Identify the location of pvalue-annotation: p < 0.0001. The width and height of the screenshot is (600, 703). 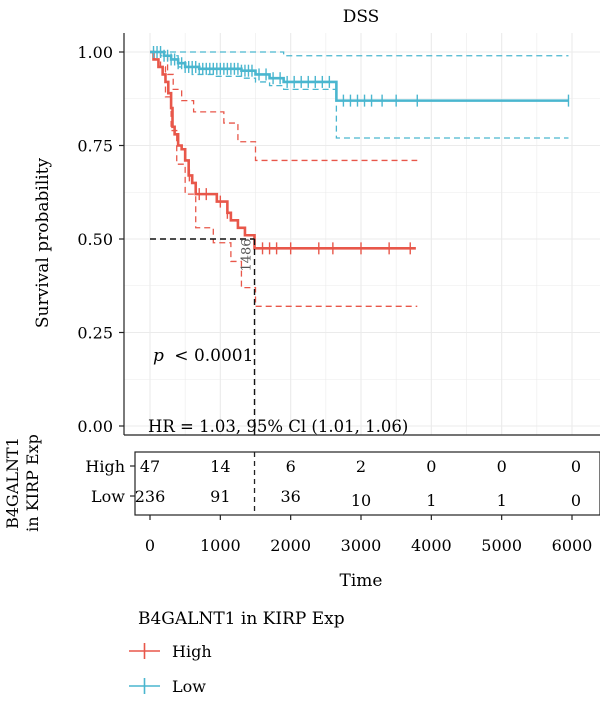
(203, 356).